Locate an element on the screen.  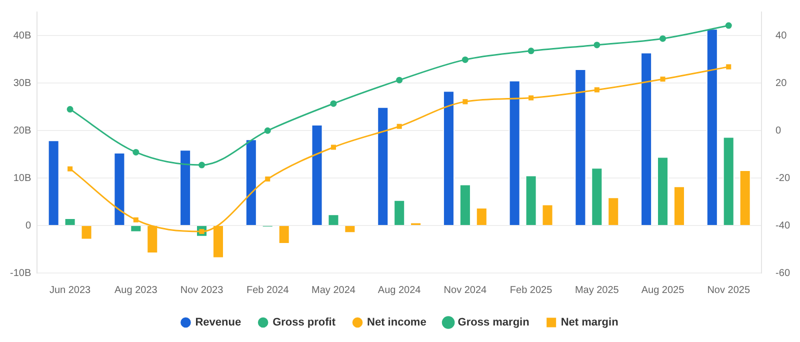
x-tick-label: Nov 2023 is located at coordinates (202, 290).